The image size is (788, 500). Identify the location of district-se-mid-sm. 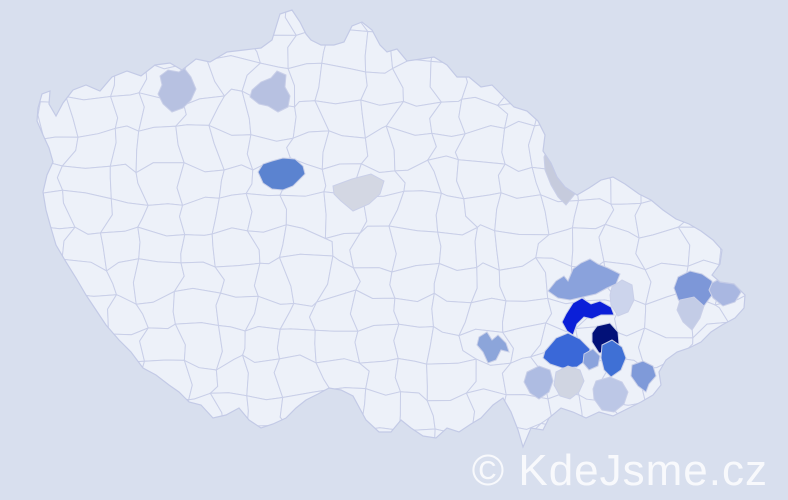
(591, 359).